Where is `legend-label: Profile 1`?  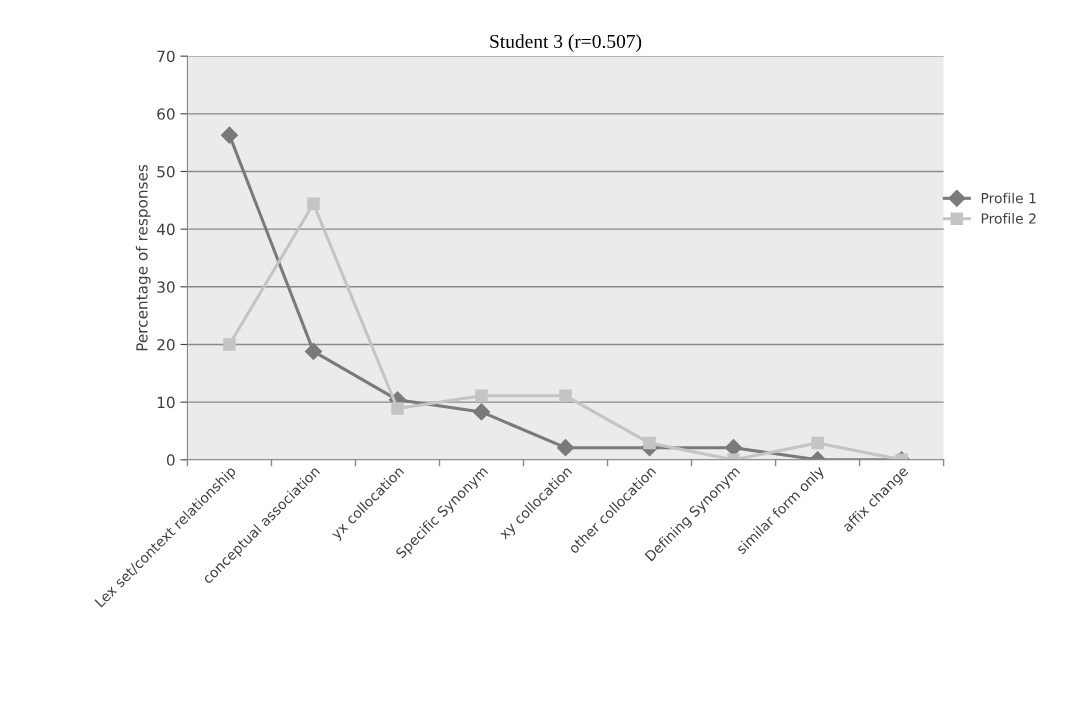
legend-label: Profile 1 is located at coordinates (1008, 198).